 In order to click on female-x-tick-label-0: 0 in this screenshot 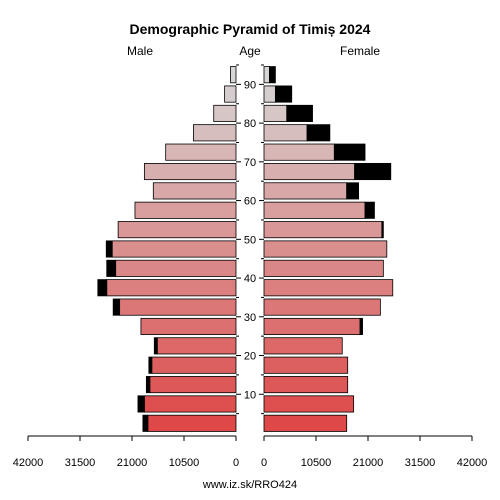, I will do `click(264, 463)`.